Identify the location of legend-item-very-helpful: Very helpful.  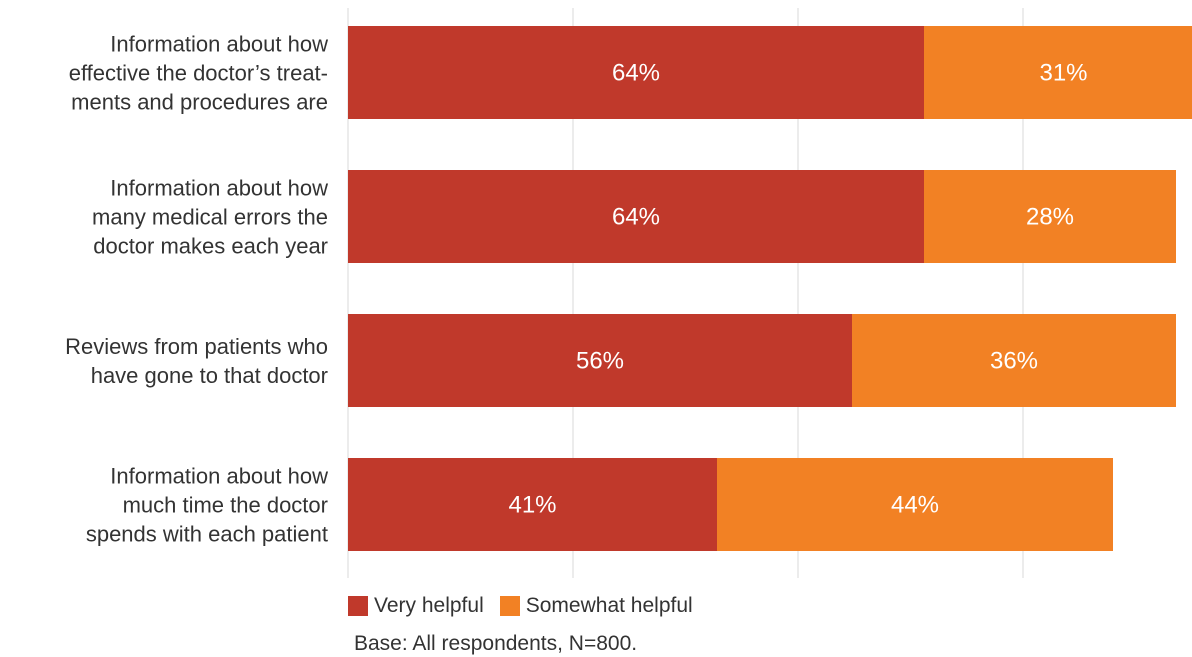
(416, 606).